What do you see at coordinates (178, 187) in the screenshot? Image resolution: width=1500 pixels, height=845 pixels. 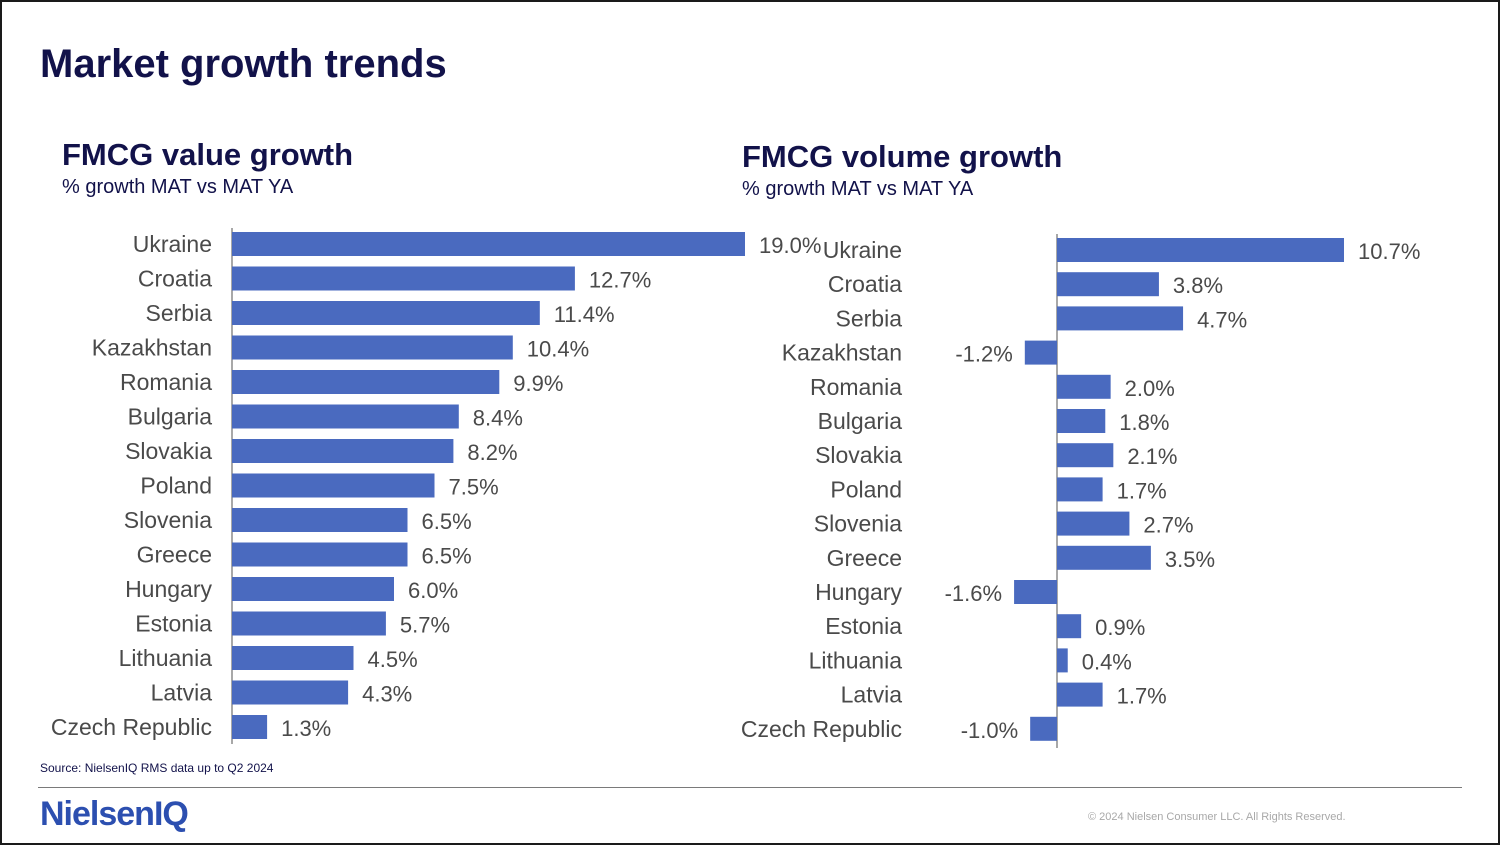 I see `value-chart-subtitle: % growth MAT vs MAT YA` at bounding box center [178, 187].